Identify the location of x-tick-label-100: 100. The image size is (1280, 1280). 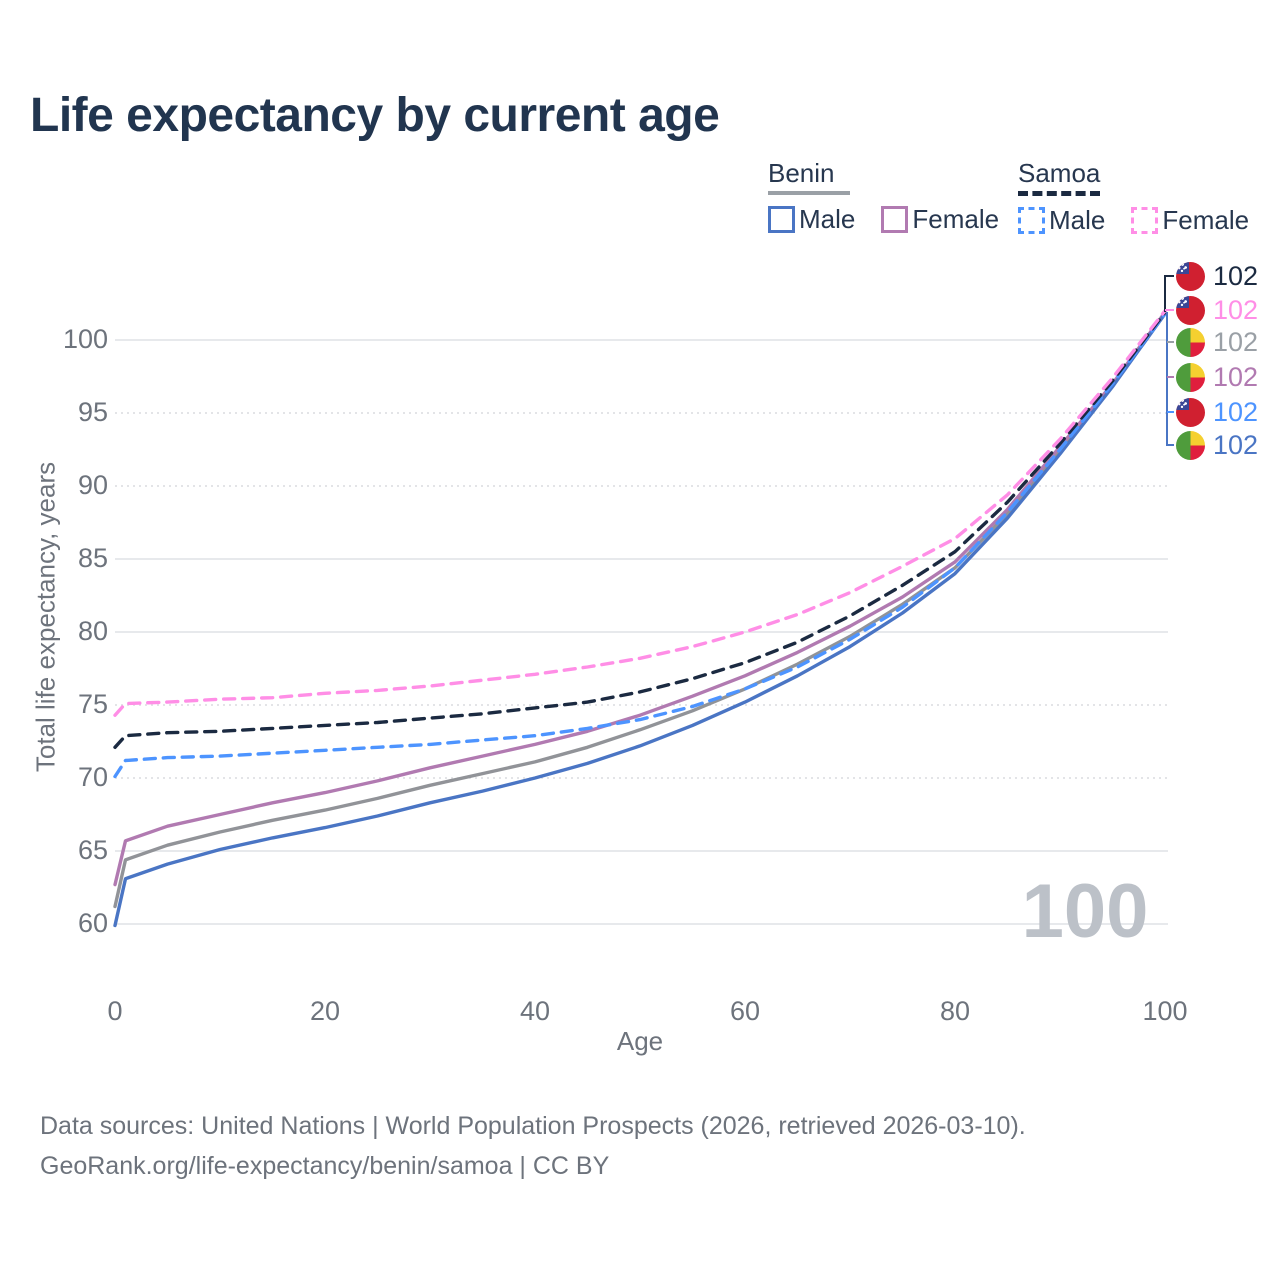
(1165, 1011).